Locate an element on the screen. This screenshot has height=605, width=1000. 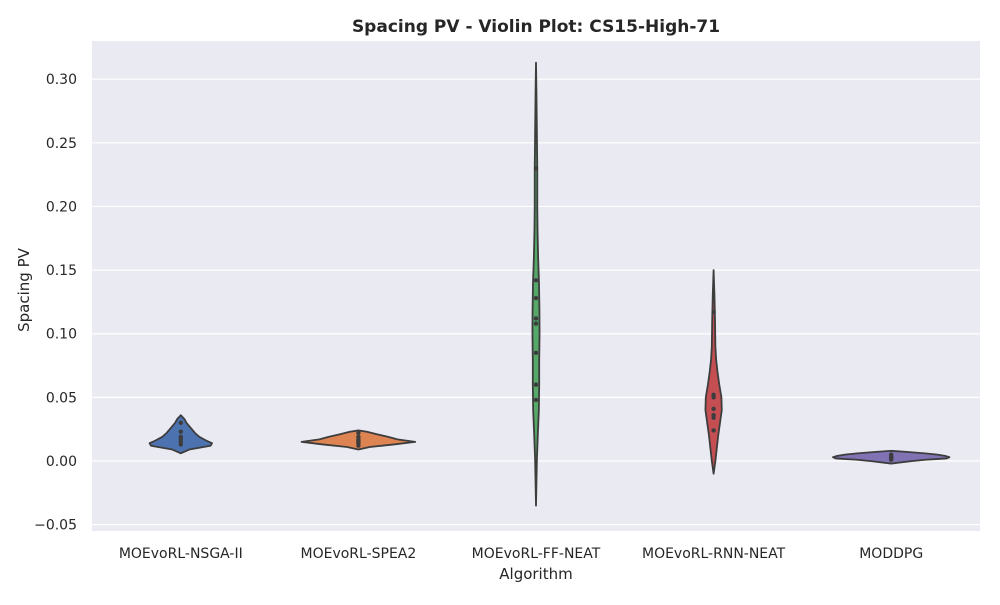
y-axis-label: Spacing PV is located at coordinates (24, 289).